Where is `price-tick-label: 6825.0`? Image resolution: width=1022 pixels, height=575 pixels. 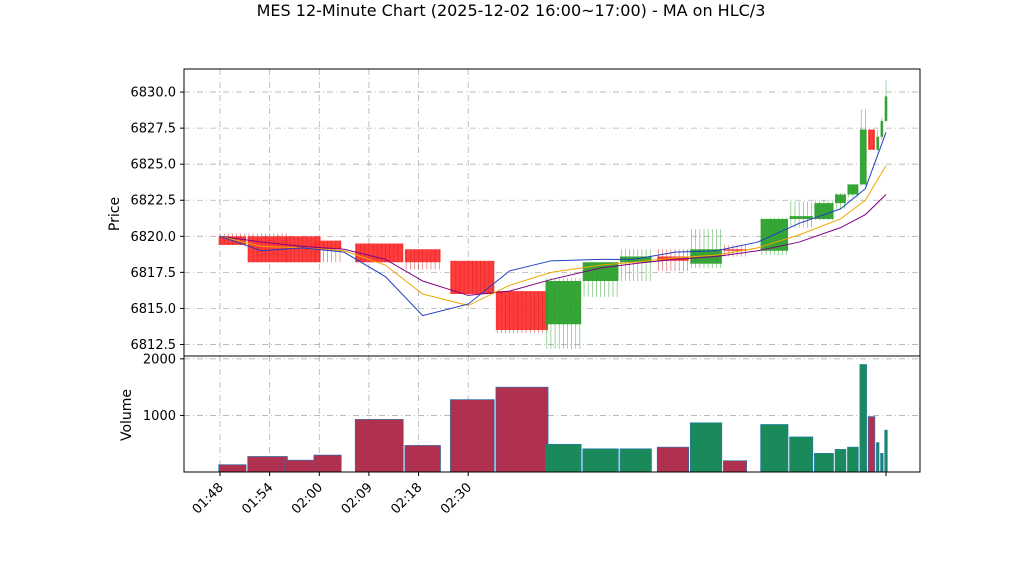 price-tick-label: 6825.0 is located at coordinates (154, 165).